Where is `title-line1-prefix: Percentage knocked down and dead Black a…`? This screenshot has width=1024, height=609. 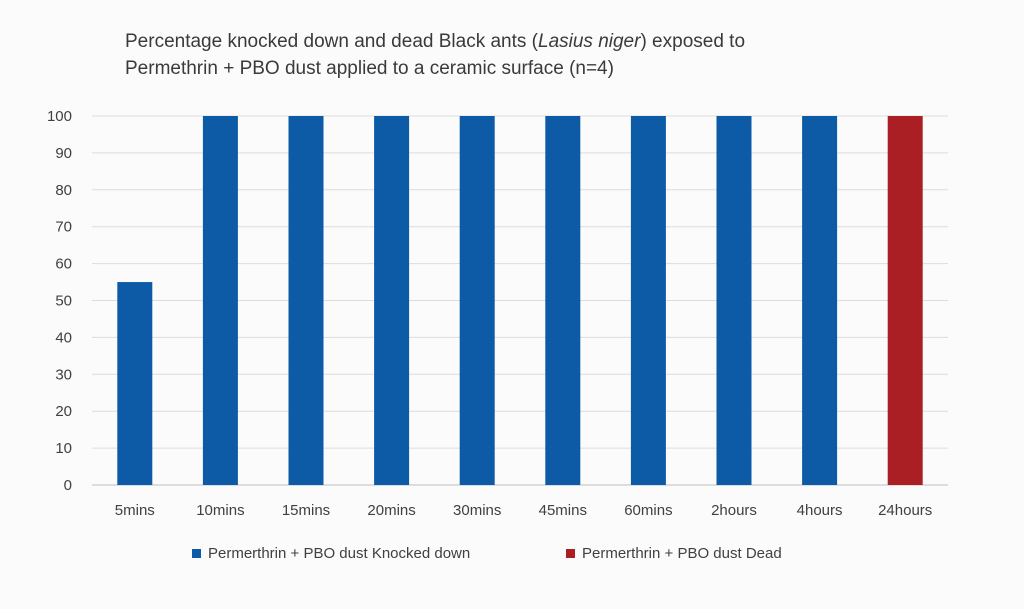
title-line1-prefix: Percentage knocked down and dead Black a… is located at coordinates (331, 41).